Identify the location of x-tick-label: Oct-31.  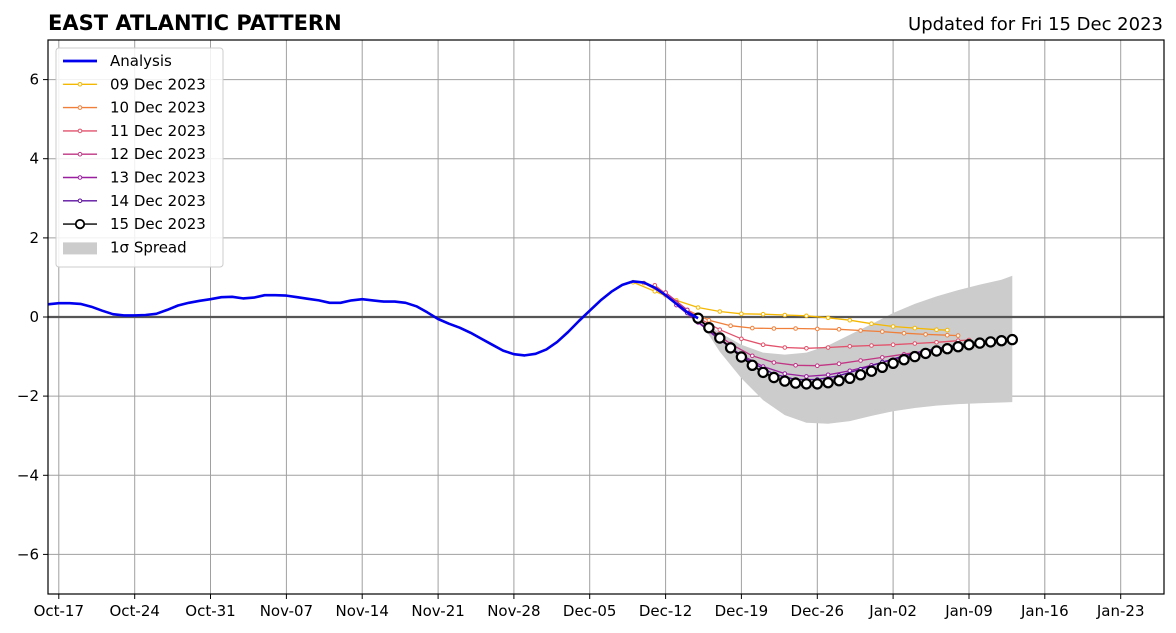
(210, 611).